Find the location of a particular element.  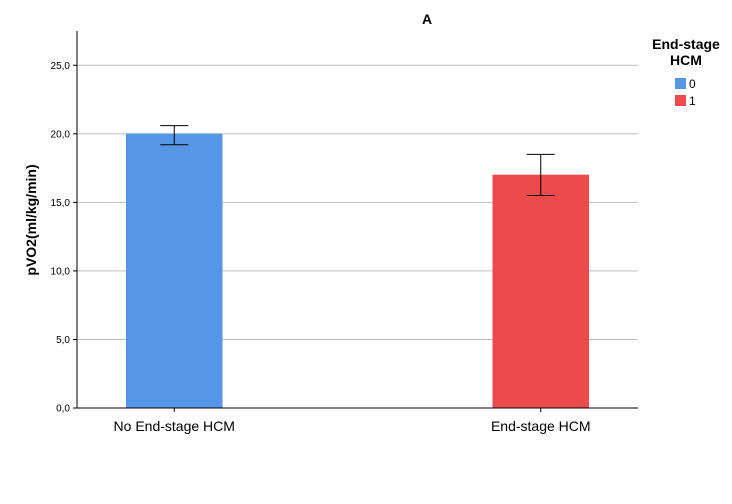

y-tick-label: 5,0 is located at coordinates (63, 340).